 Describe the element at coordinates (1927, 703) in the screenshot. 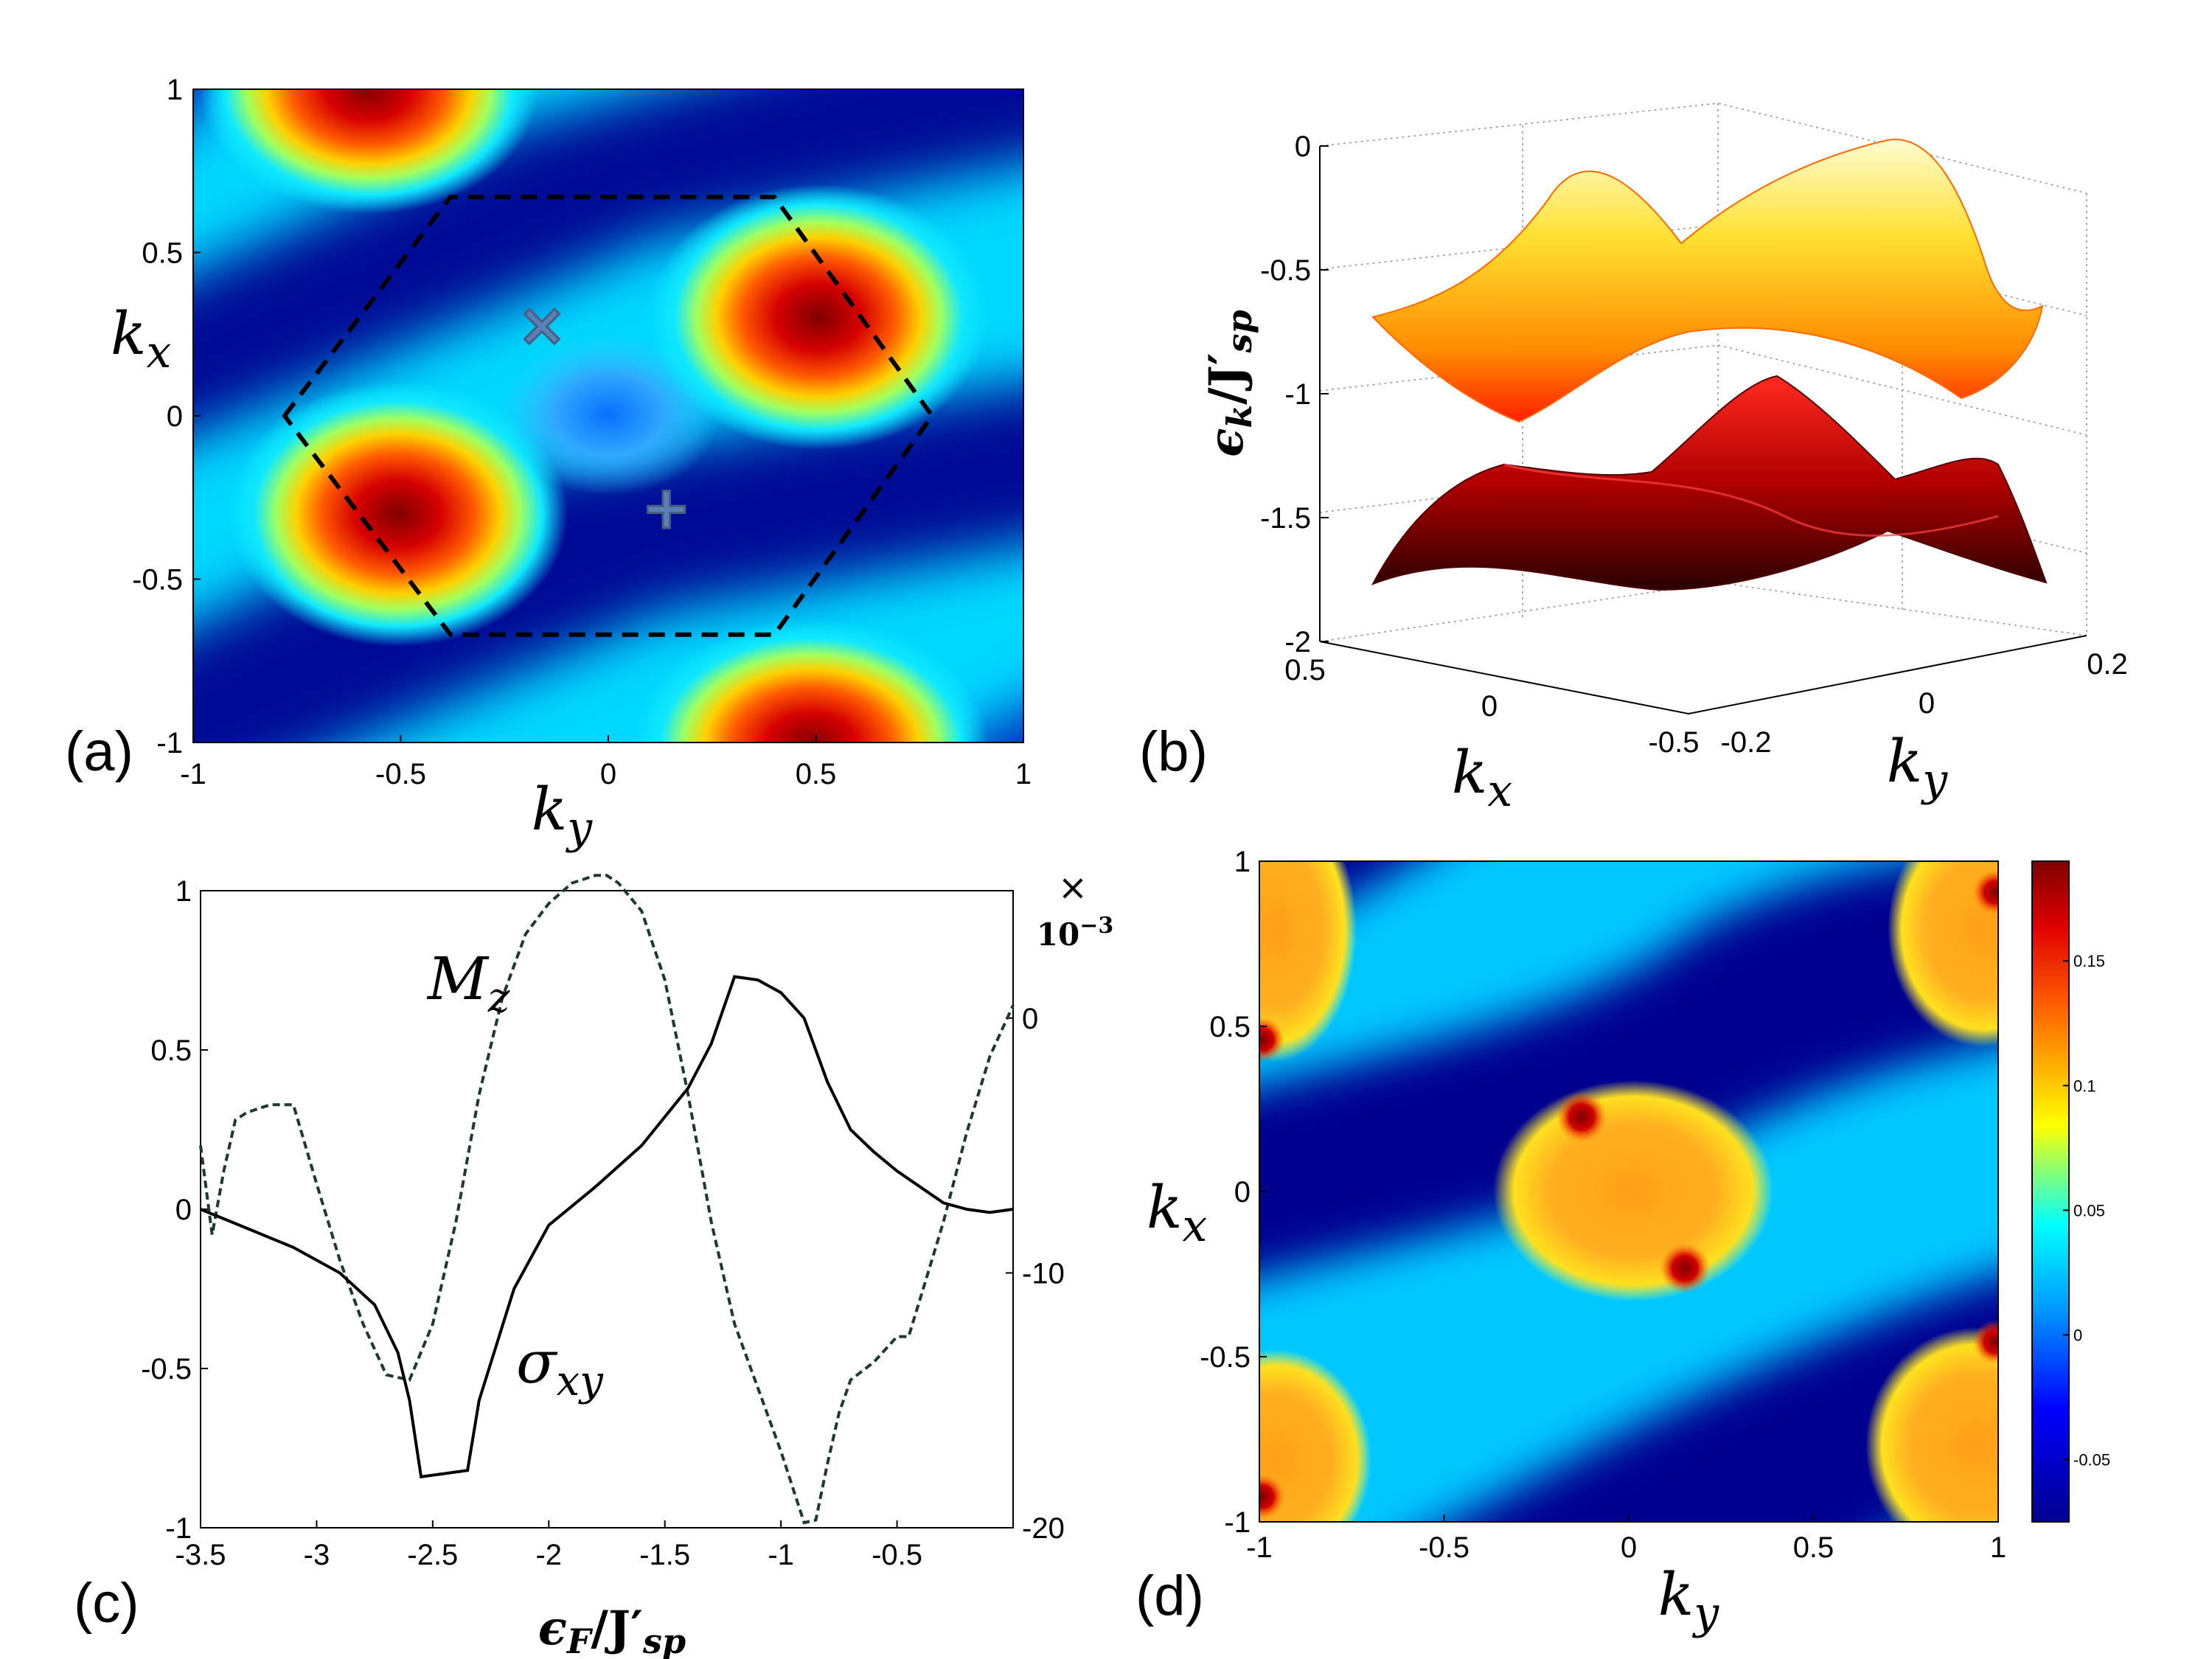

I see `ky-tick-label: 0` at that location.